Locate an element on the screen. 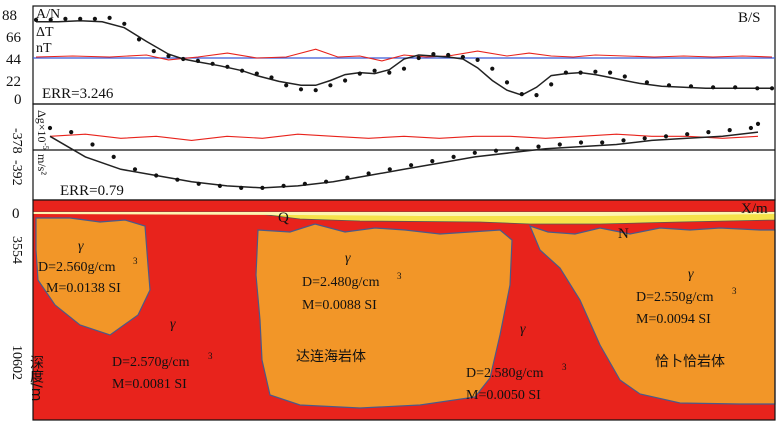  intrusion-body-left is located at coordinates (93, 276).